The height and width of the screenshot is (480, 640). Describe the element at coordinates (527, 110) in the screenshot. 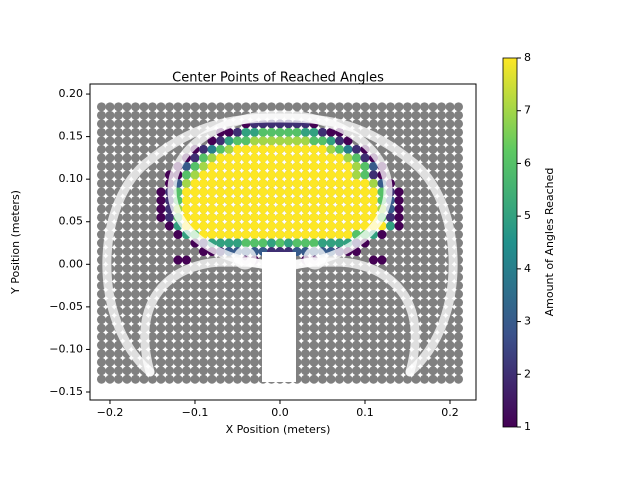

I see `colorbar-tick-label: 7` at that location.